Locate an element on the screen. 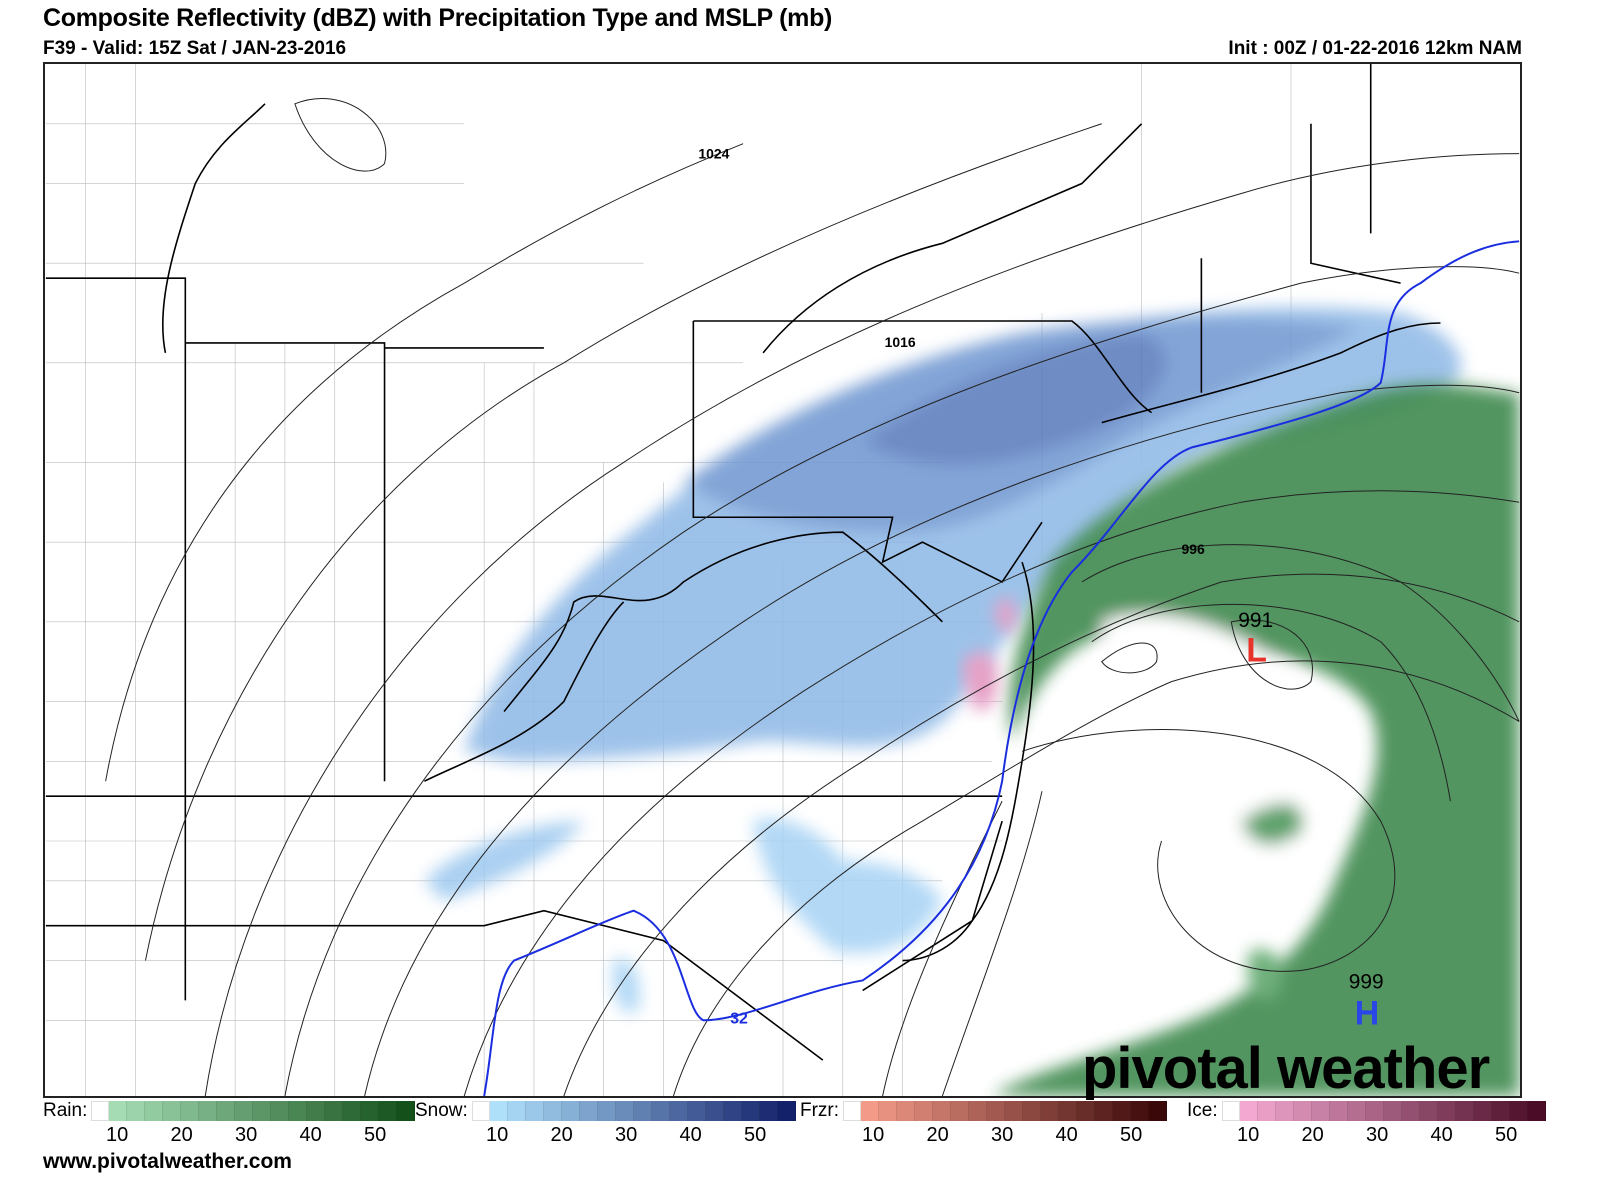 This screenshot has height=1200, width=1600. snow-legend-label: Snow: is located at coordinates (441, 1110).